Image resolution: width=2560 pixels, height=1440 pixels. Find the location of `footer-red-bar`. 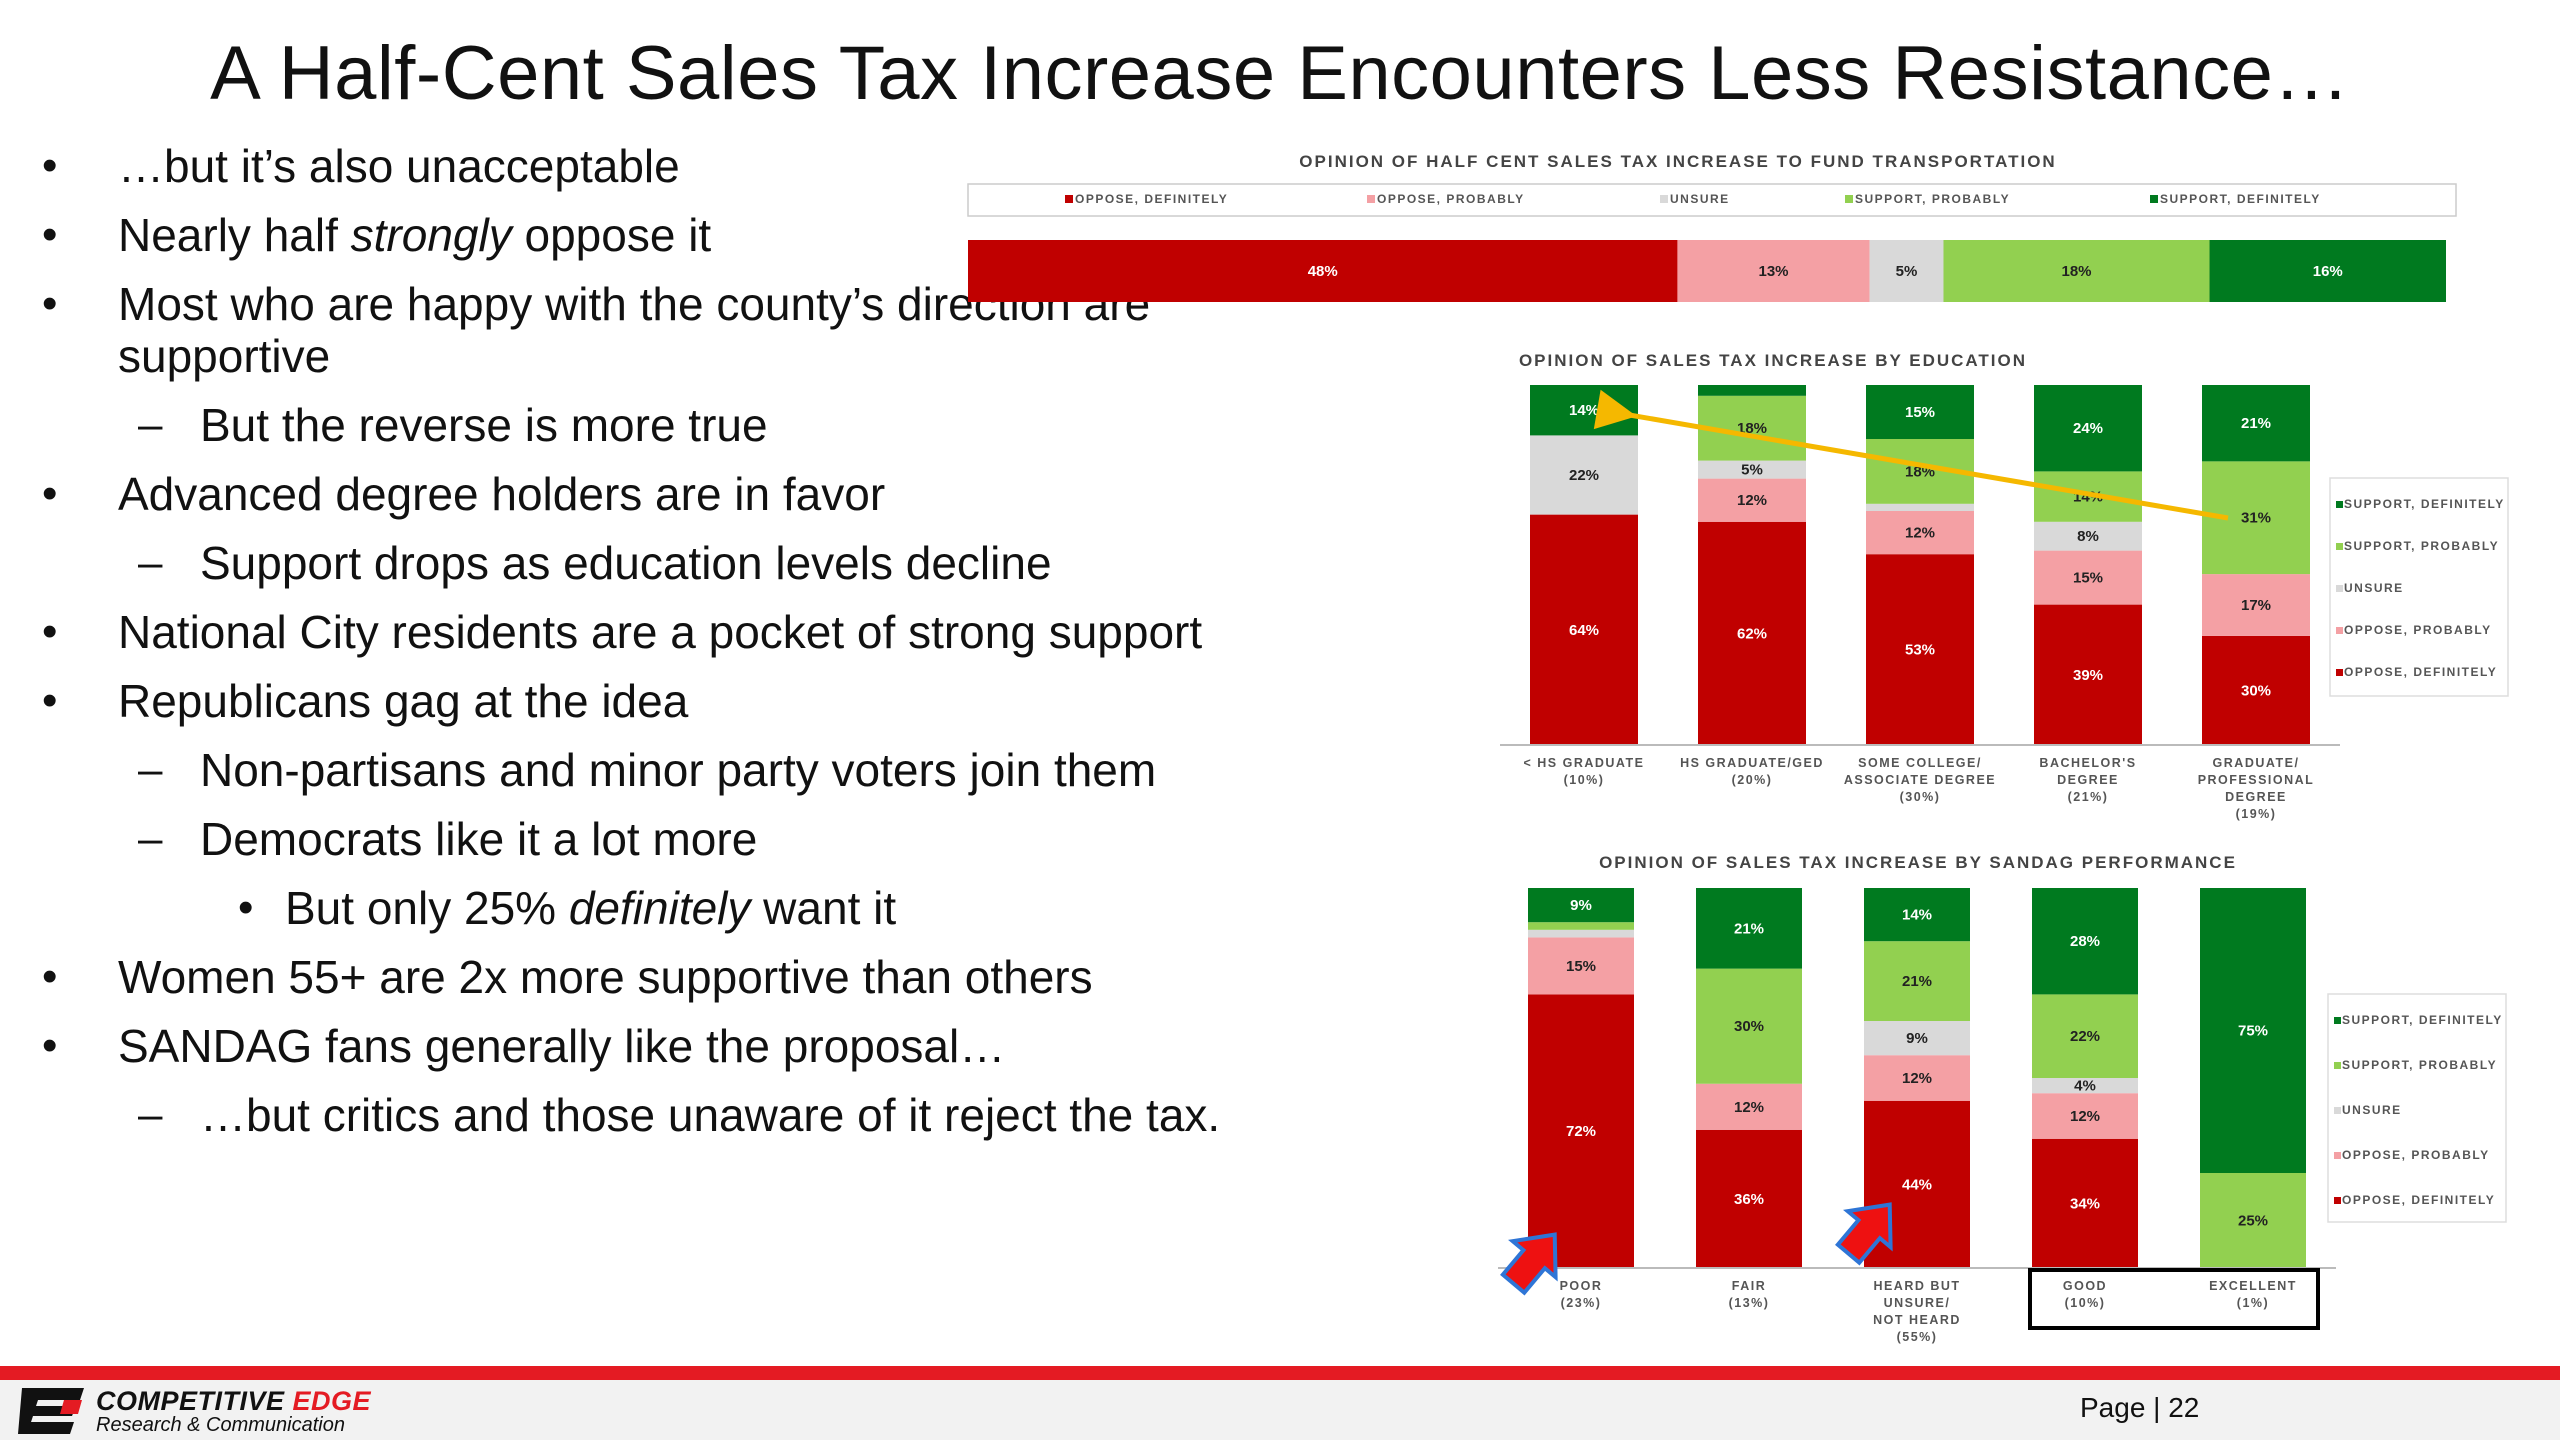

footer-red-bar is located at coordinates (1280, 1373).